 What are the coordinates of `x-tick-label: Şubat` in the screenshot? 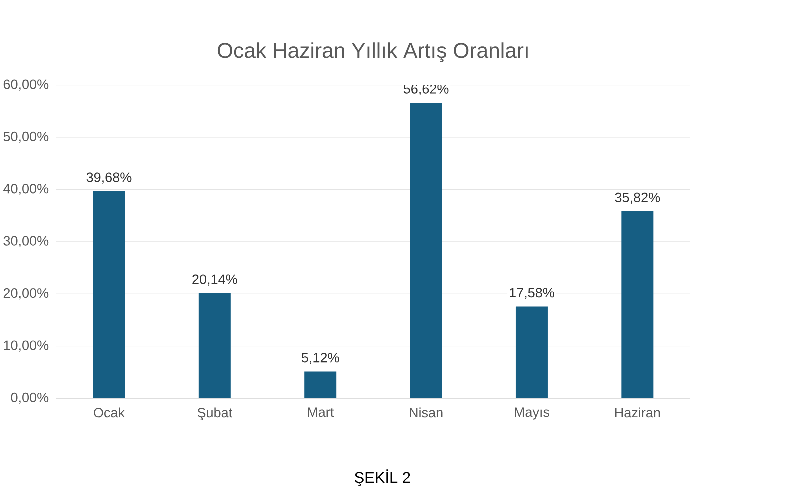 It's located at (215, 414).